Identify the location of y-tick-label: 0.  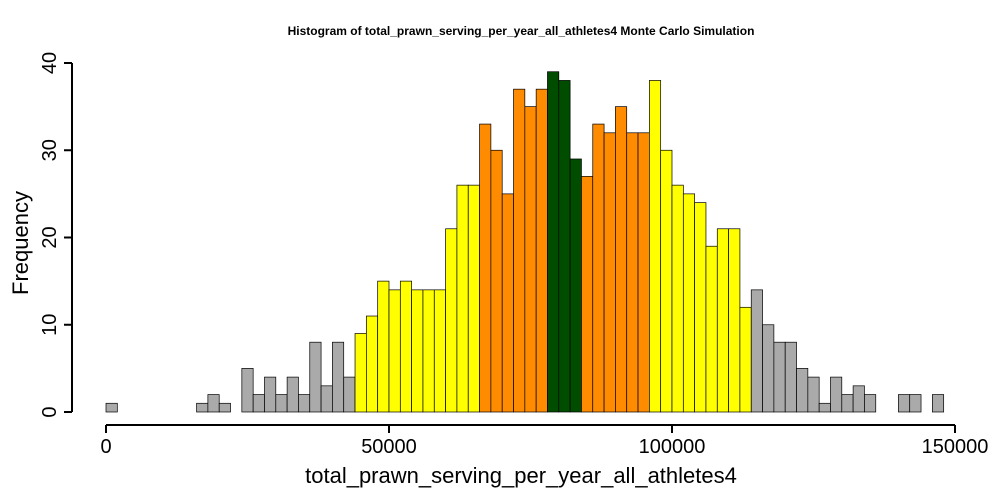
(50, 411).